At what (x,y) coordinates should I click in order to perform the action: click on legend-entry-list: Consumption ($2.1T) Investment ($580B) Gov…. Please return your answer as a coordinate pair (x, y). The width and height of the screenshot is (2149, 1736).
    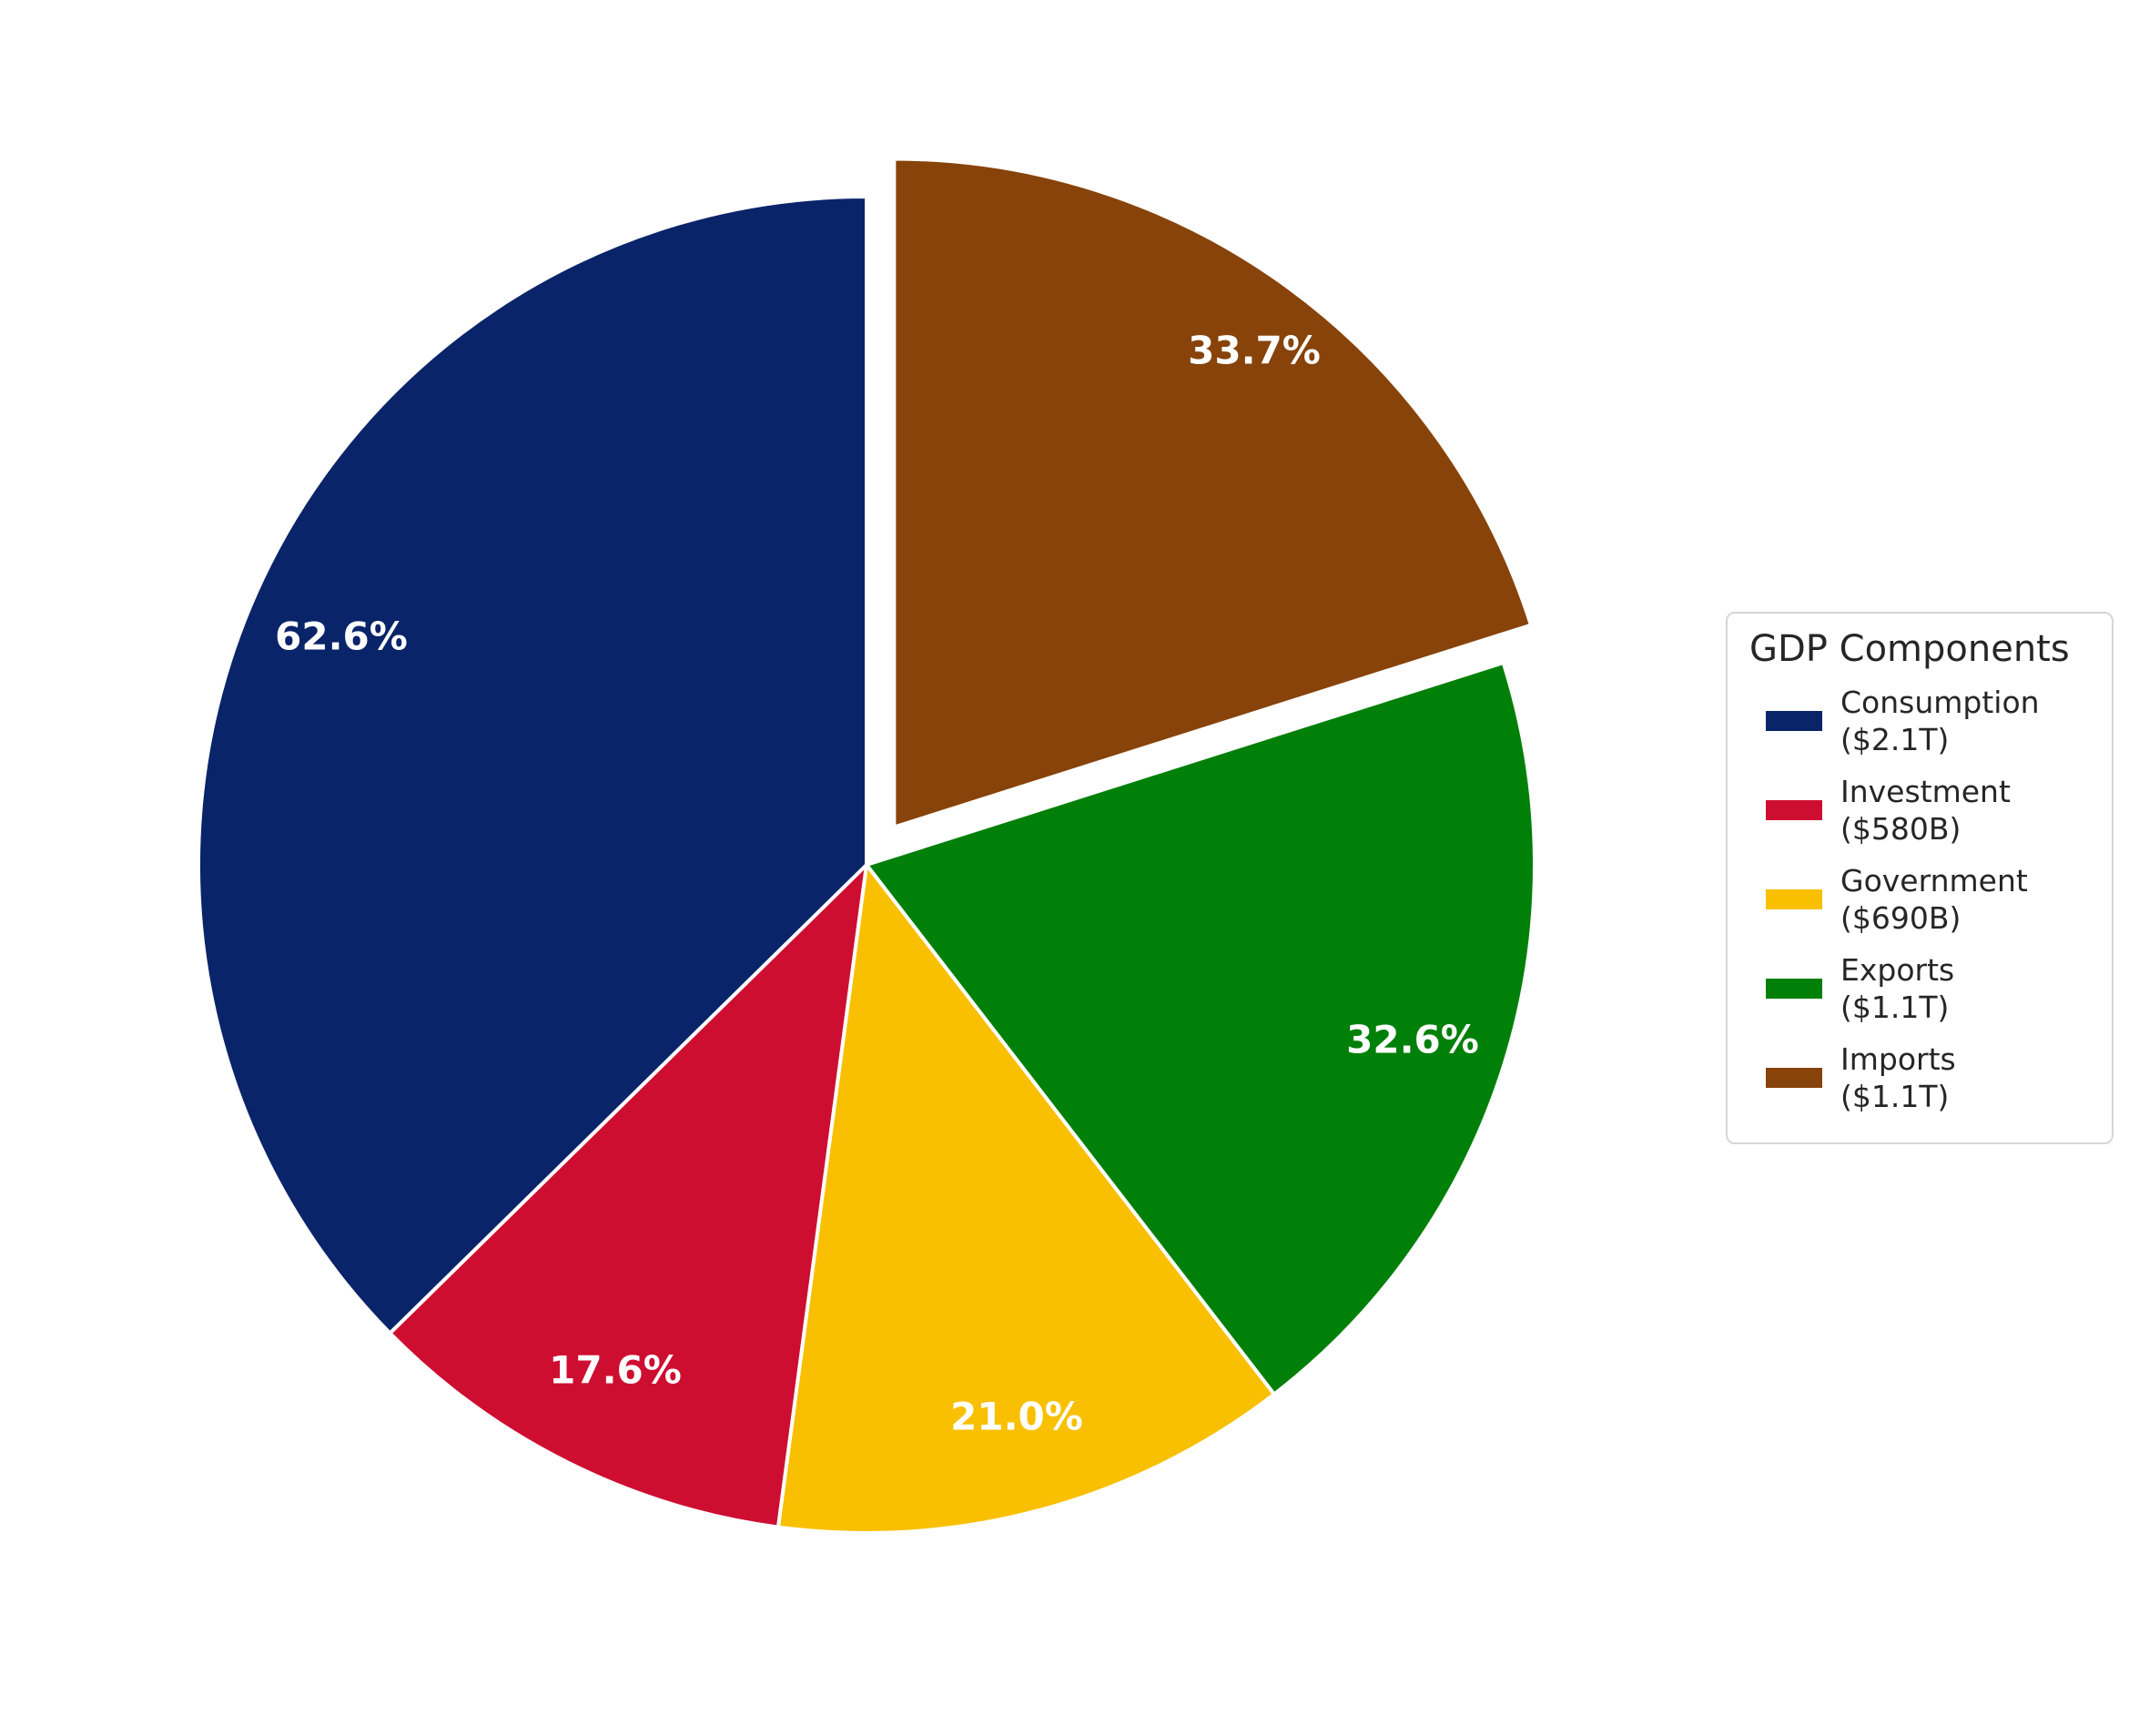
    Looking at the image, I should click on (1919, 899).